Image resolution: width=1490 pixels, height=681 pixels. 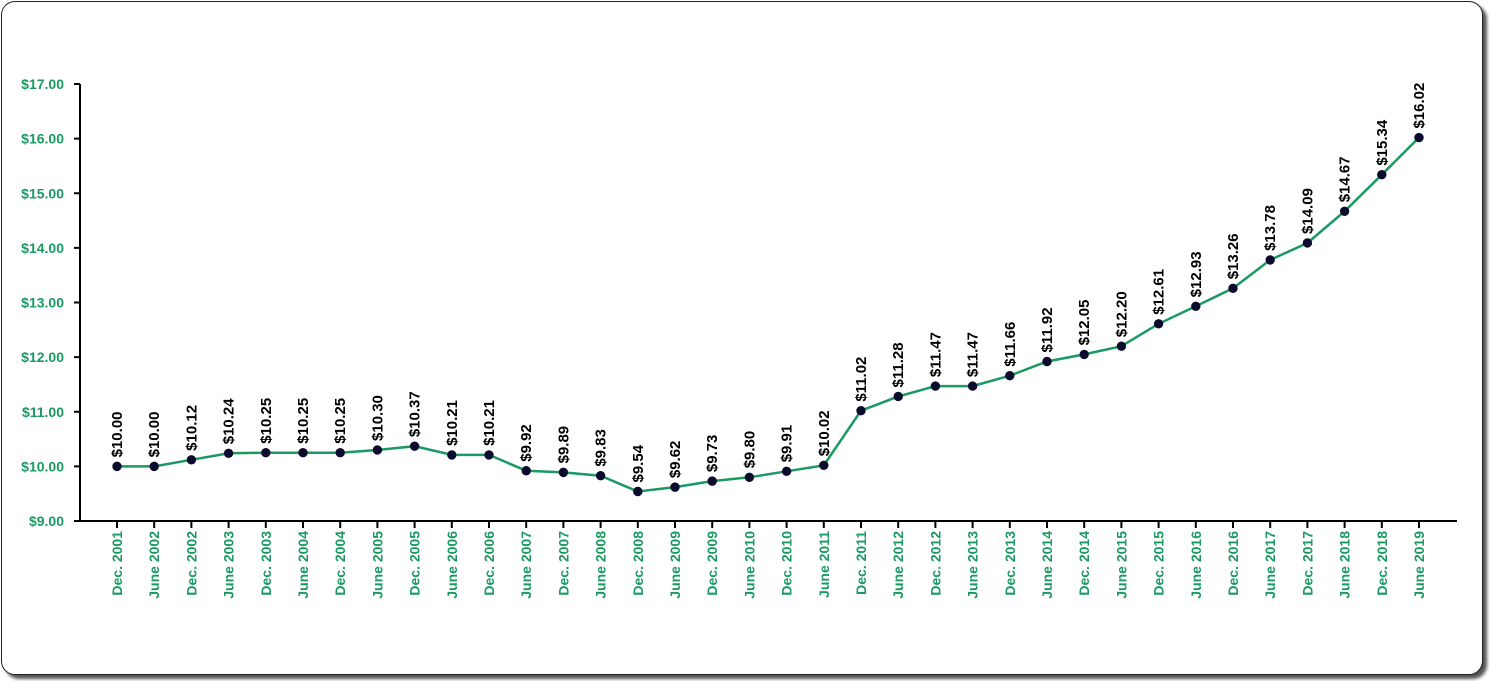 What do you see at coordinates (935, 563) in the screenshot?
I see `x-tick-label: Dec. 2012` at bounding box center [935, 563].